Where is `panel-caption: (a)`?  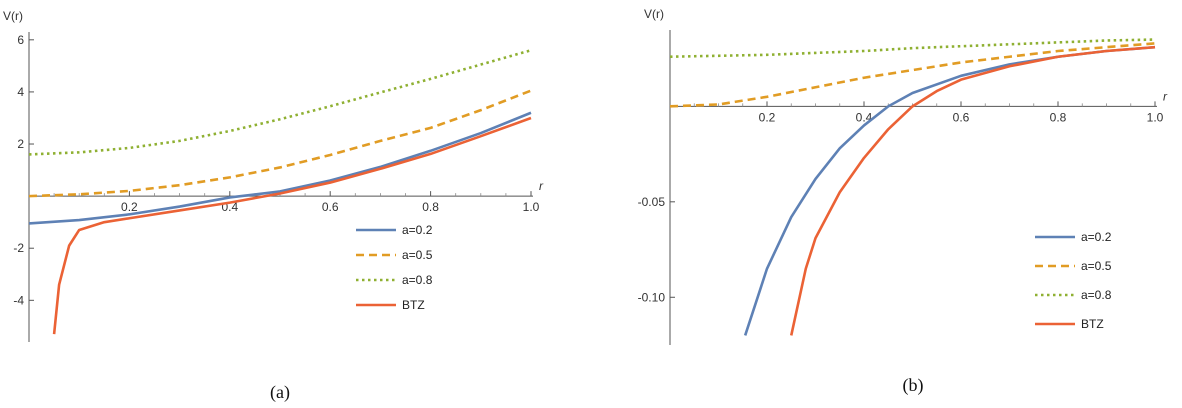
panel-caption: (a) is located at coordinates (280, 392).